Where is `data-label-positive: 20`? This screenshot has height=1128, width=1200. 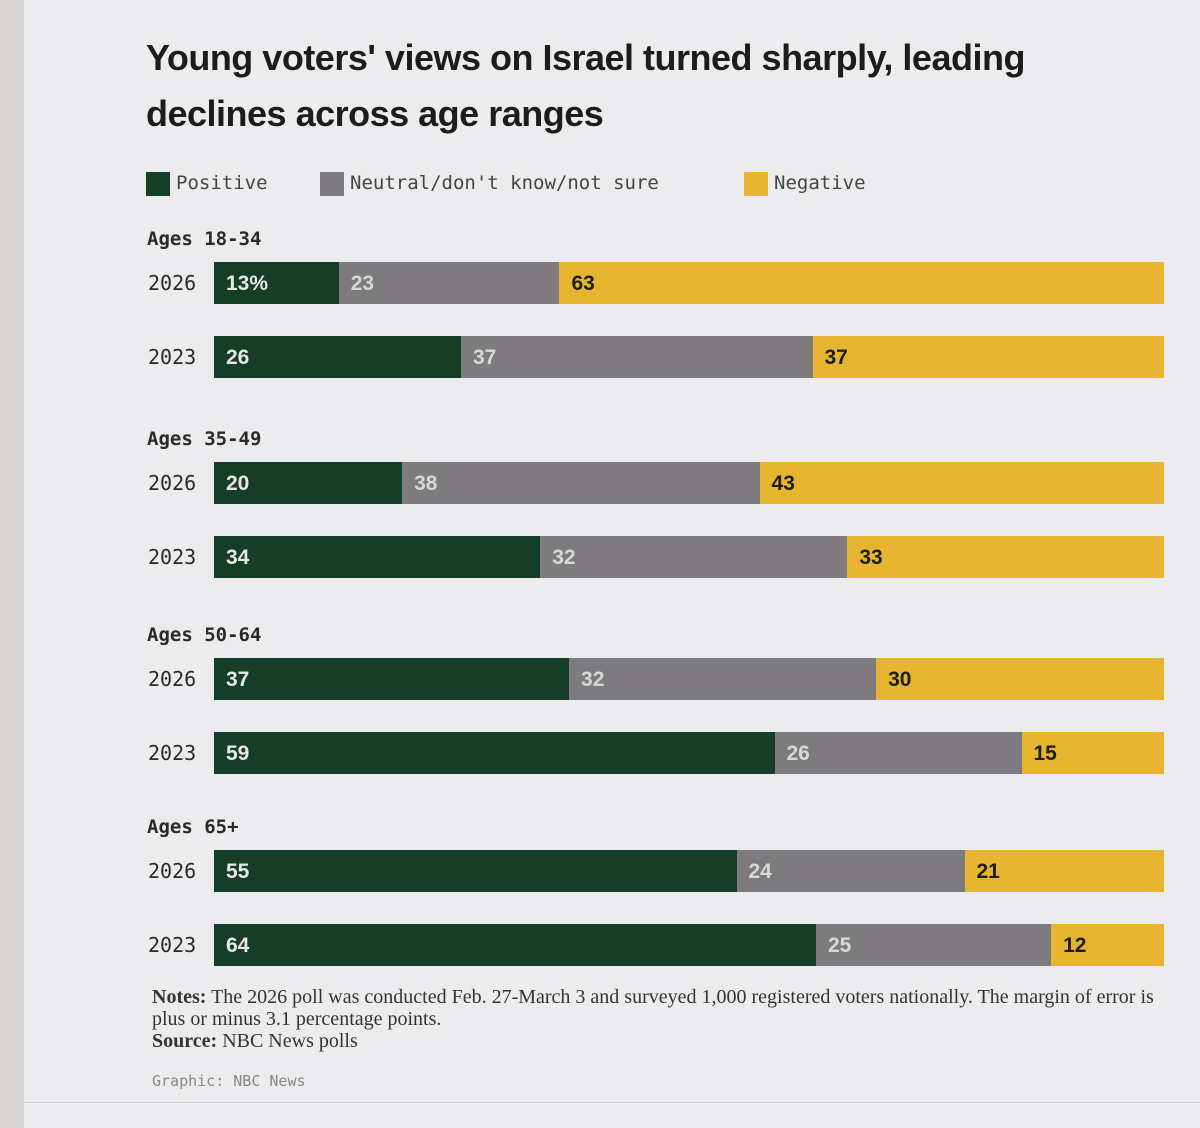
data-label-positive: 20 is located at coordinates (238, 483).